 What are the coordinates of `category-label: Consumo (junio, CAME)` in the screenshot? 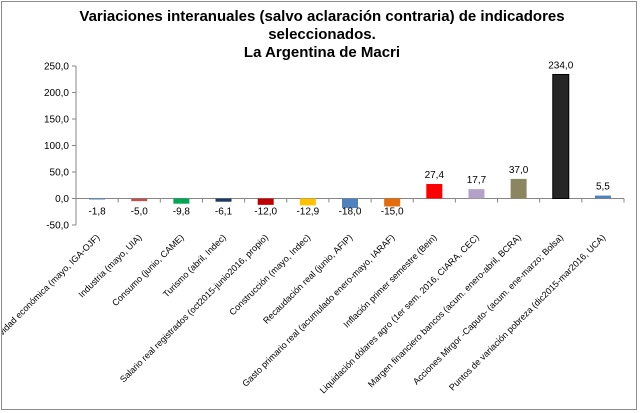 It's located at (148, 270).